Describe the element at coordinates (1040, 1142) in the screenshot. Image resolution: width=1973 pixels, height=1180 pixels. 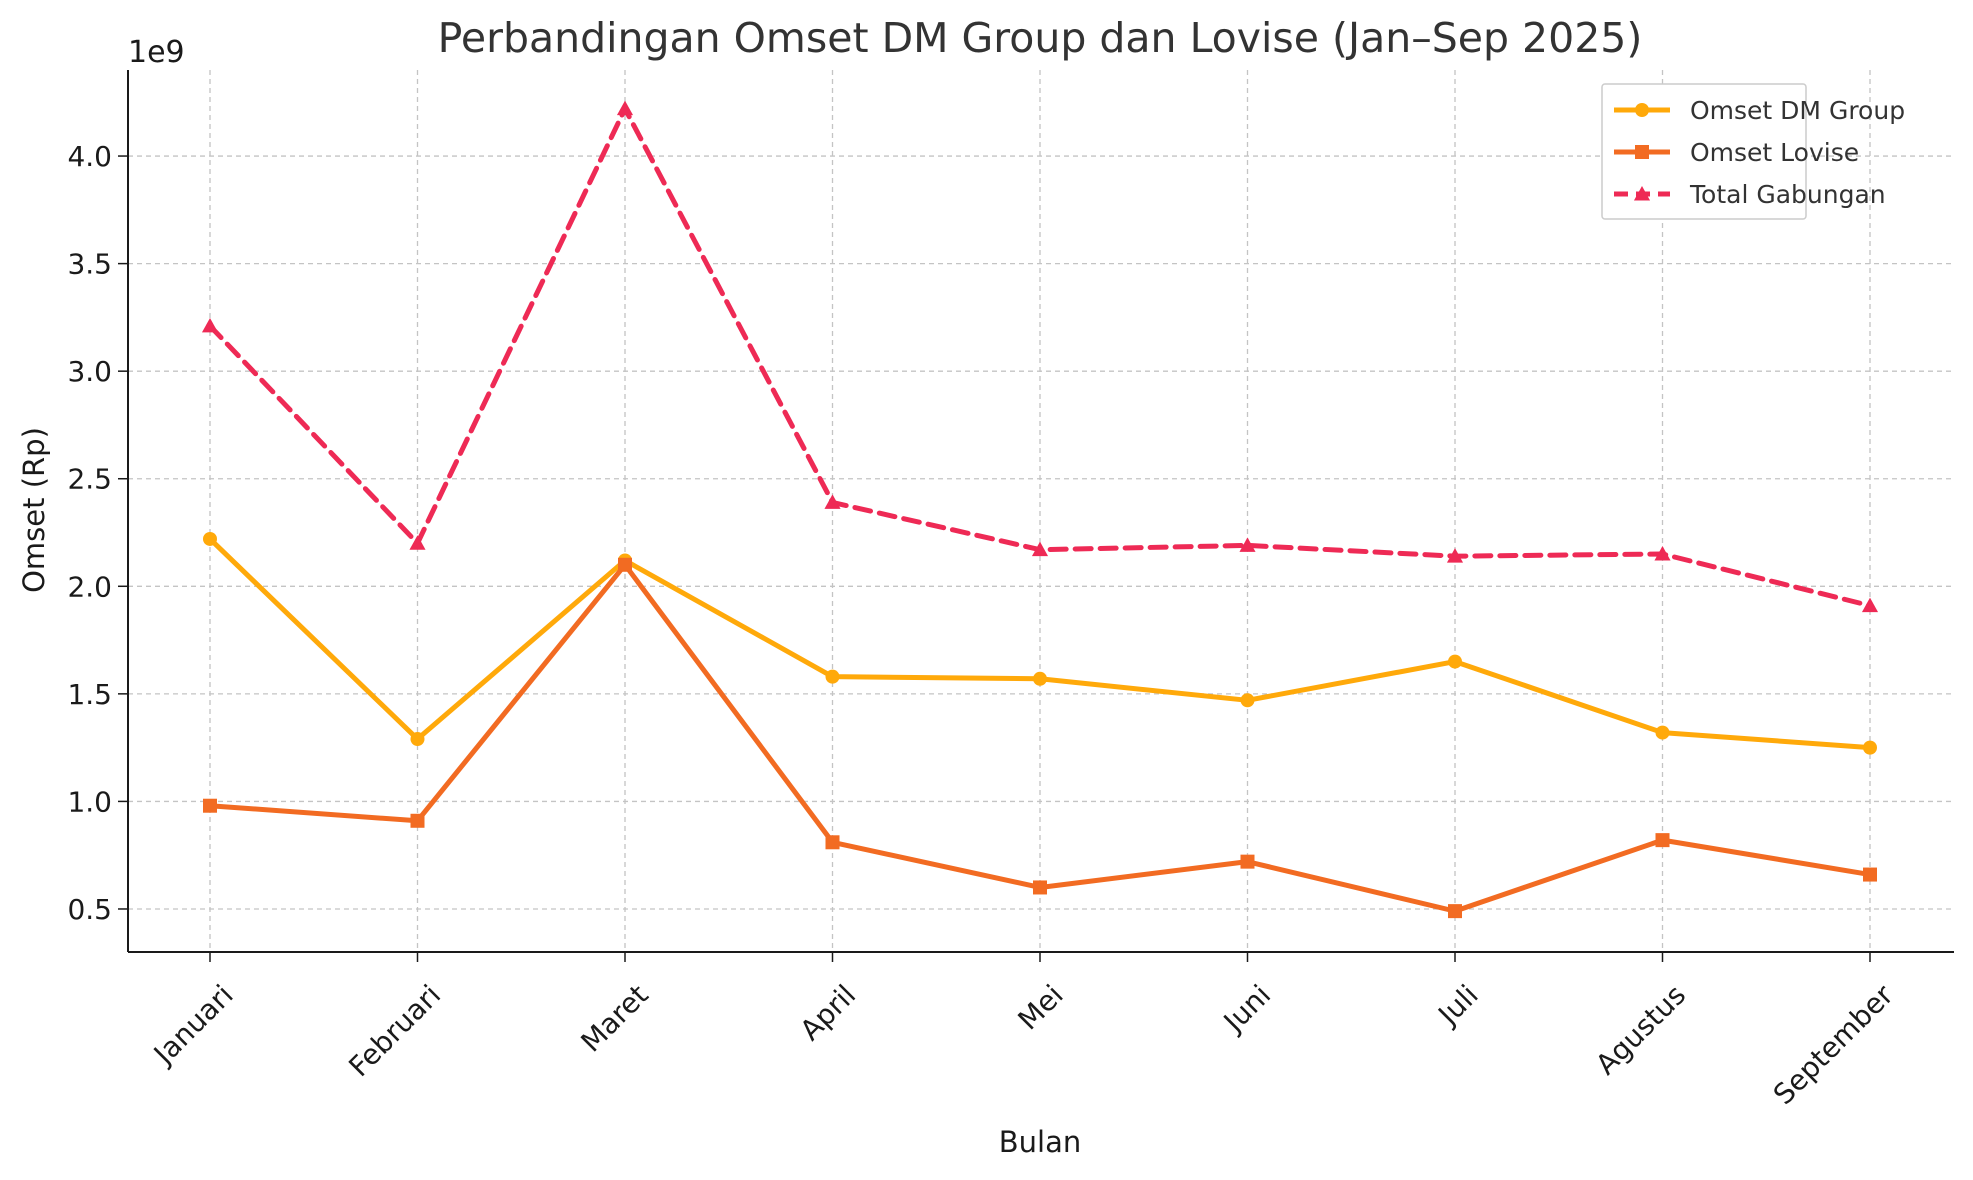
I see `x-axis-label: Bulan` at that location.